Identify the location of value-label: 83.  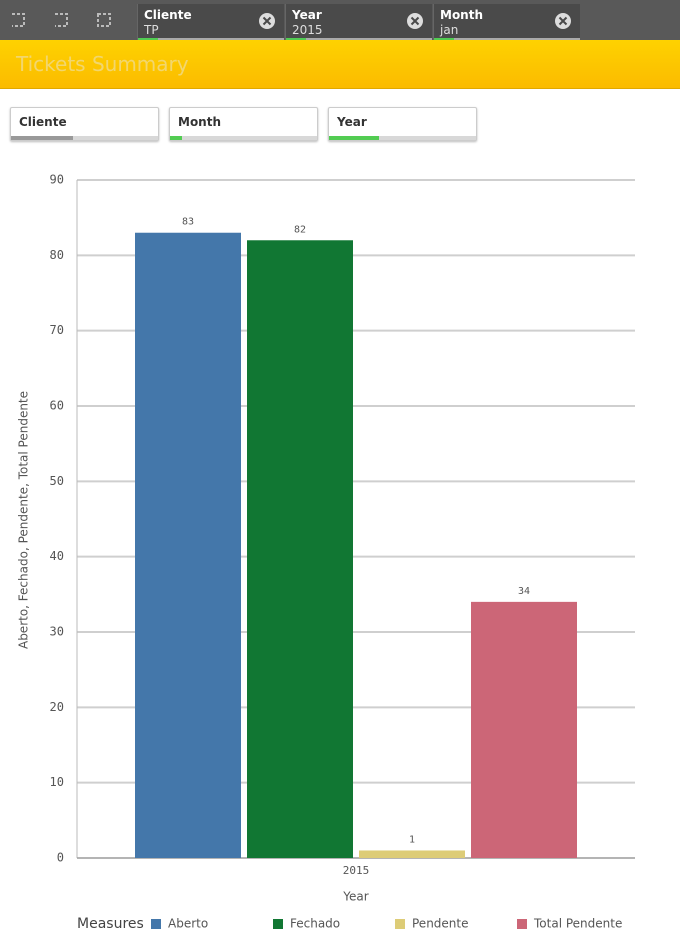
(188, 222).